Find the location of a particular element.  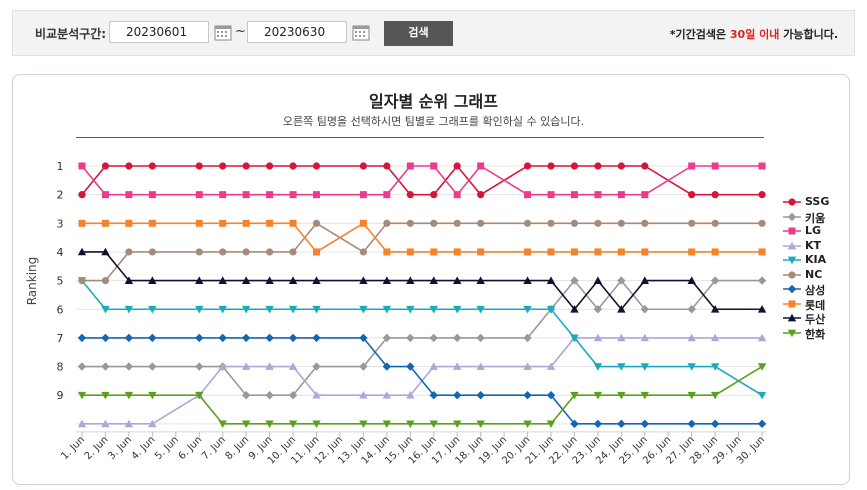

x-tick-label: 3. Jun is located at coordinates (120, 448).